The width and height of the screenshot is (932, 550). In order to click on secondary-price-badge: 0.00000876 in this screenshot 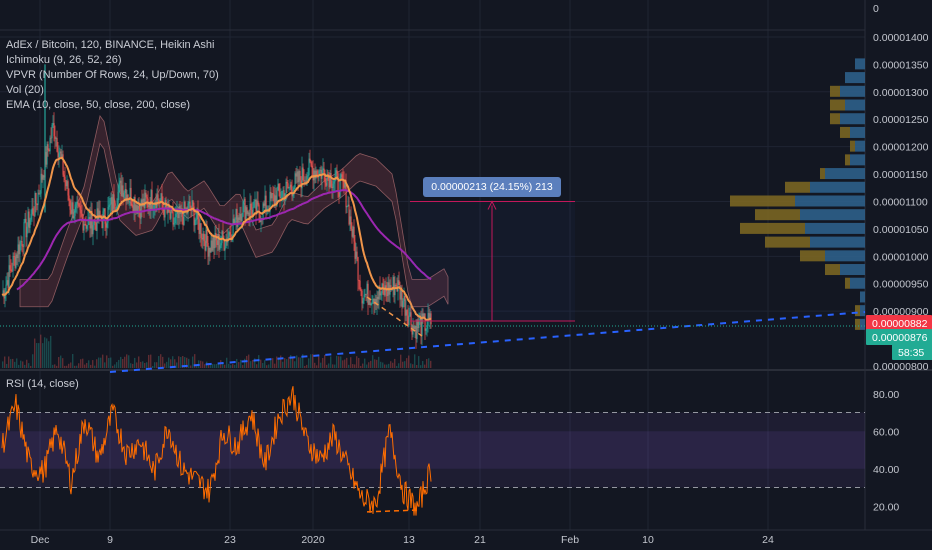, I will do `click(899, 337)`.